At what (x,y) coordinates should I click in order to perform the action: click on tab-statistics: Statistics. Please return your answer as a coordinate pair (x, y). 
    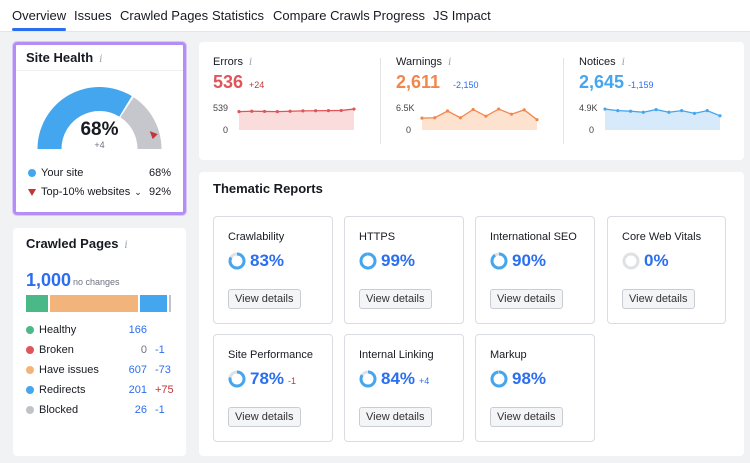
    Looking at the image, I should click on (238, 15).